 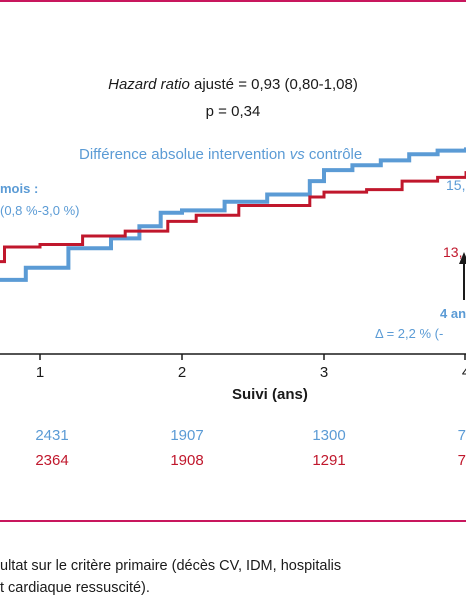 What do you see at coordinates (461, 460) in the screenshot?
I see `risk-controle-4: 73` at bounding box center [461, 460].